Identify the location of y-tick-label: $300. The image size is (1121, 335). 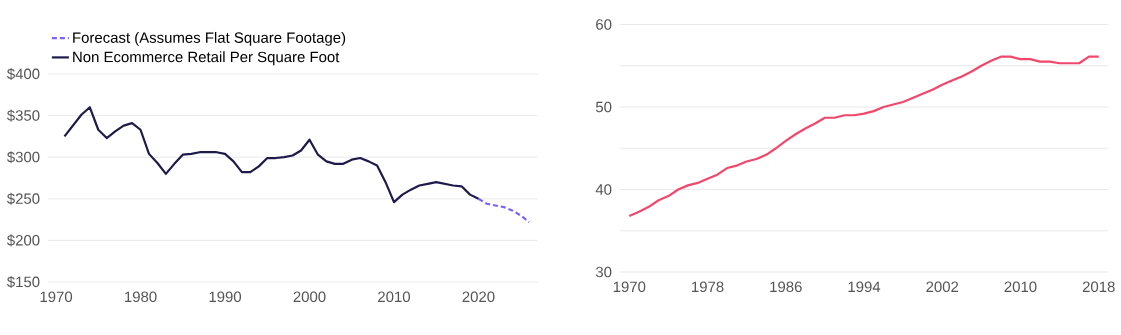
(23, 157).